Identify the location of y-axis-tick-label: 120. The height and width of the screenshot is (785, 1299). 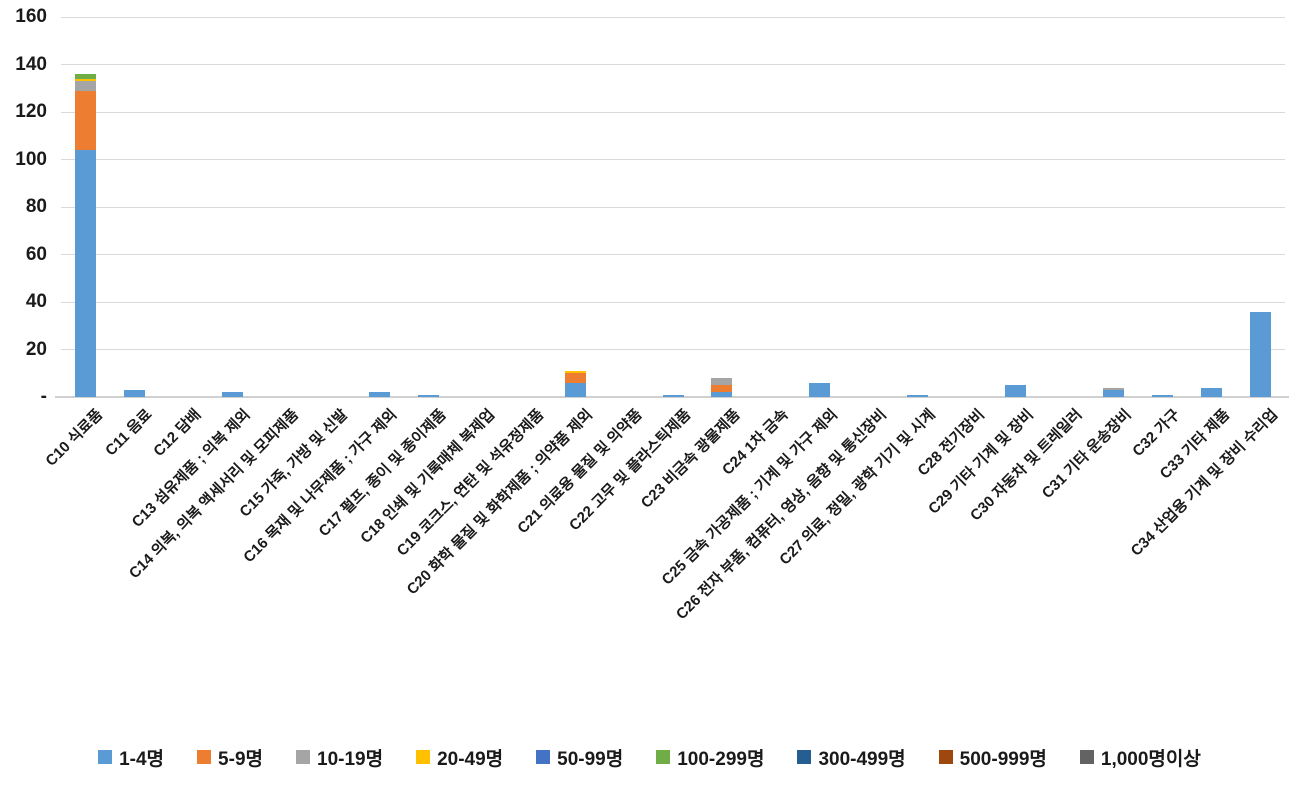
(31, 111).